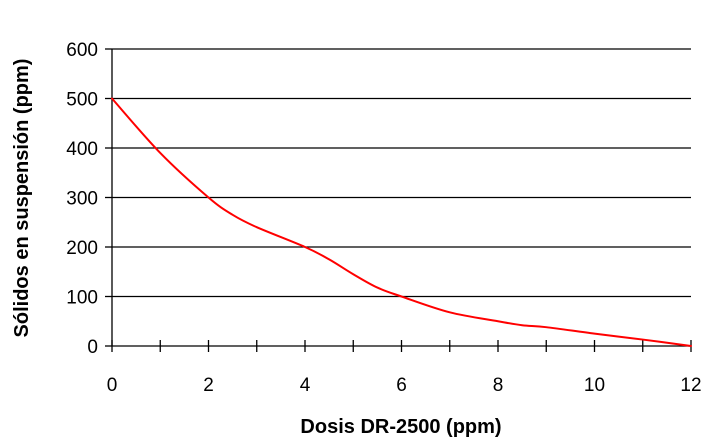 The height and width of the screenshot is (441, 707). Describe the element at coordinates (305, 385) in the screenshot. I see `x-tick-label: 4` at that location.